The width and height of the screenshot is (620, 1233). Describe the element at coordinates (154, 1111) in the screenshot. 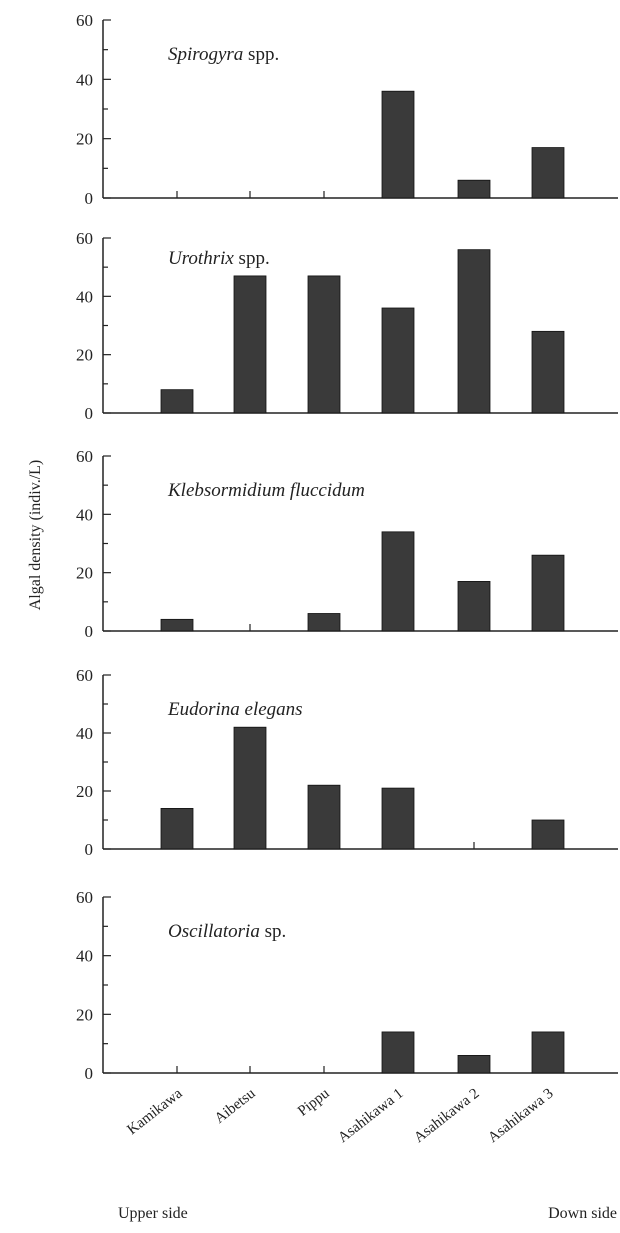

I see `x-category-label: Kamikawa` at that location.